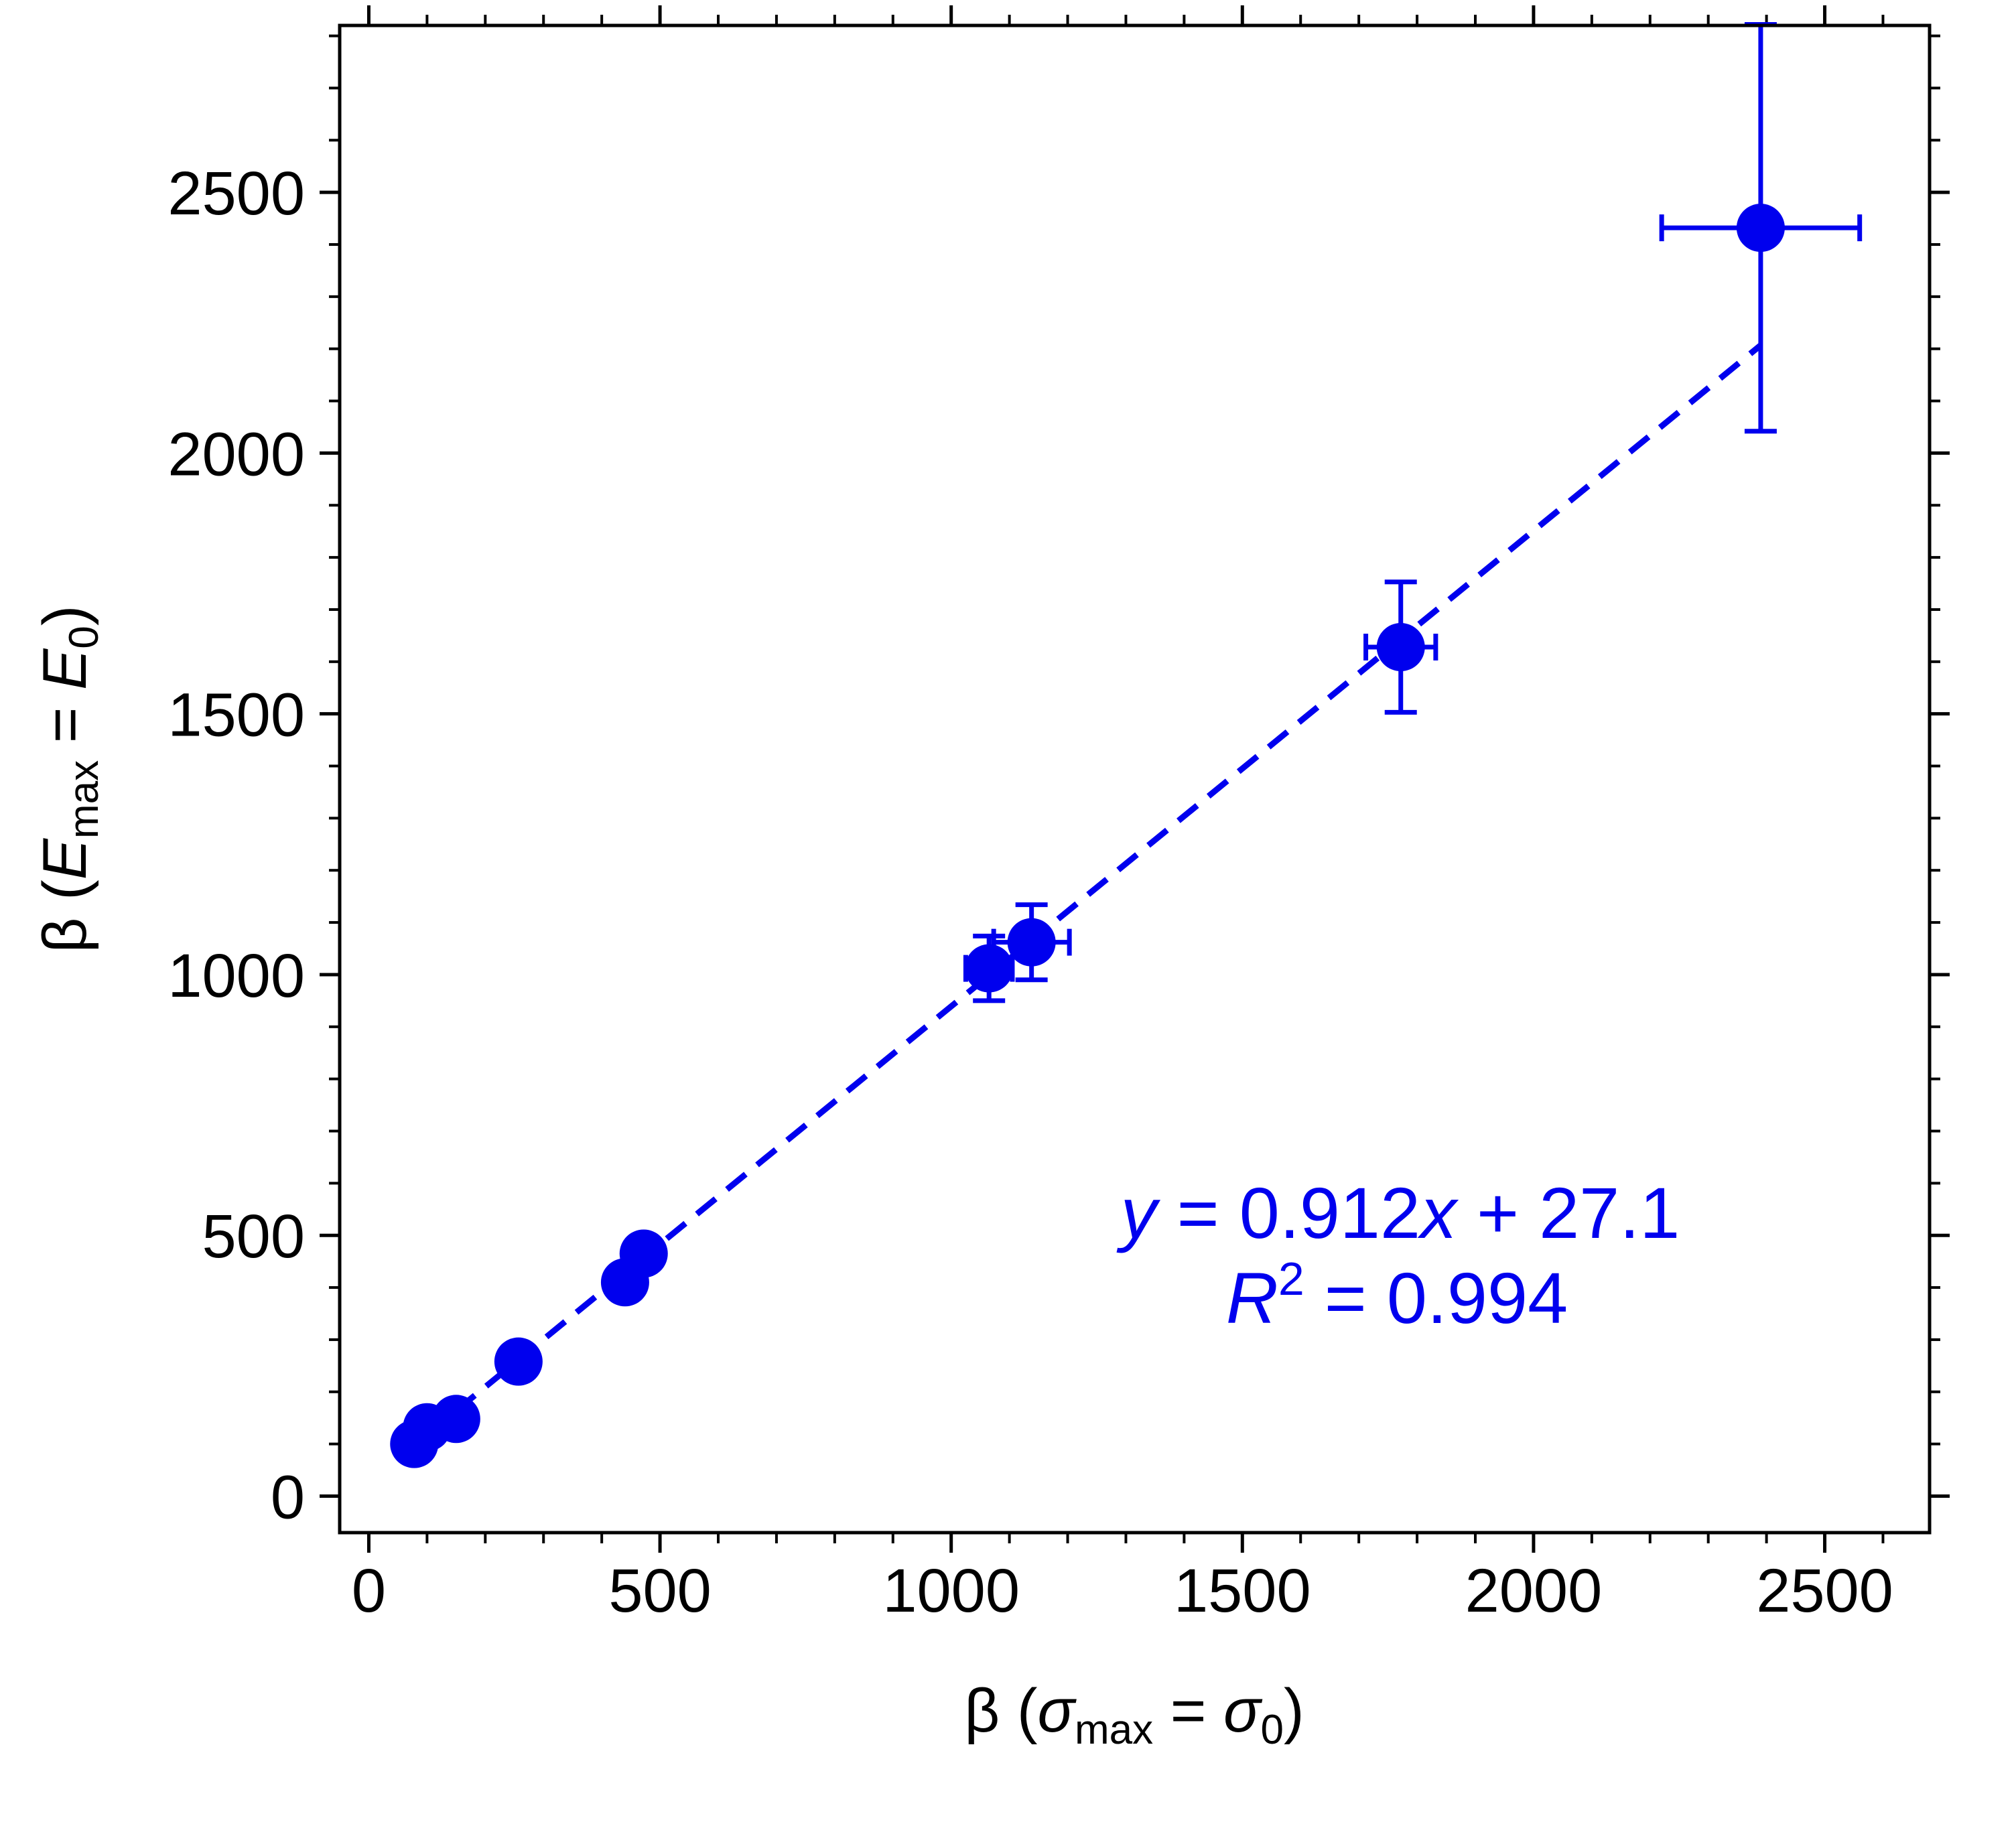  Describe the element at coordinates (369, 1591) in the screenshot. I see `x-tick-label: 0` at that location.